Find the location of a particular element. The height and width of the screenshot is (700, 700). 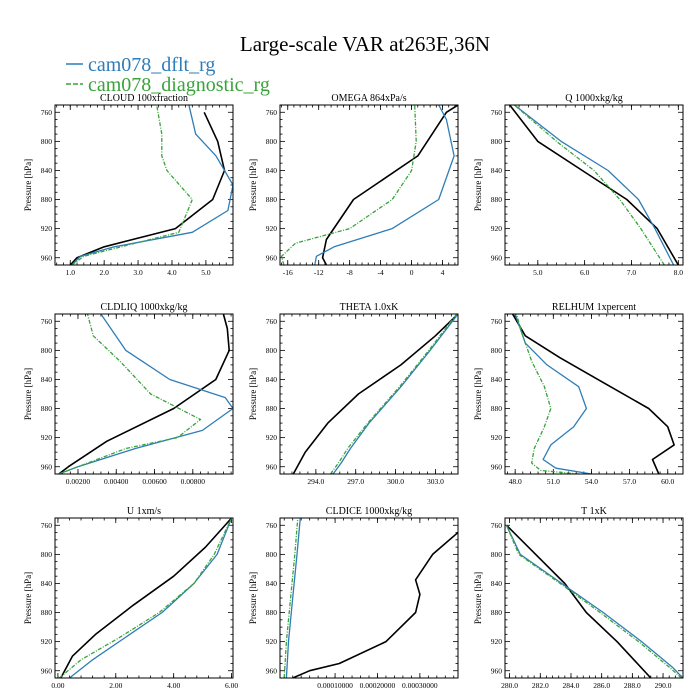

x-tick-label: 48.0 is located at coordinates (515, 481).